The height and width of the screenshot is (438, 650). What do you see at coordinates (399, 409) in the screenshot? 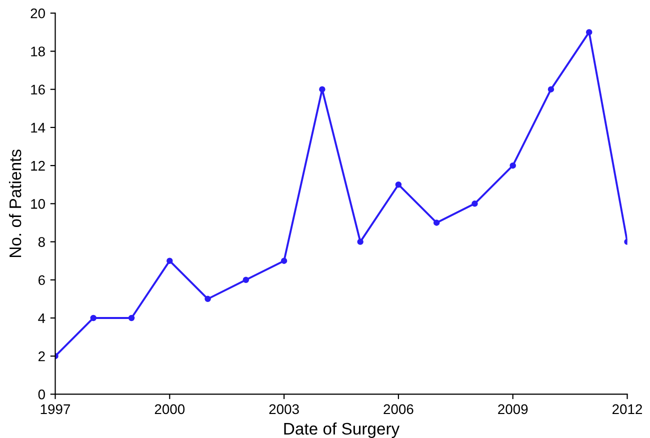
I see `x-tick-label: 2006` at bounding box center [399, 409].